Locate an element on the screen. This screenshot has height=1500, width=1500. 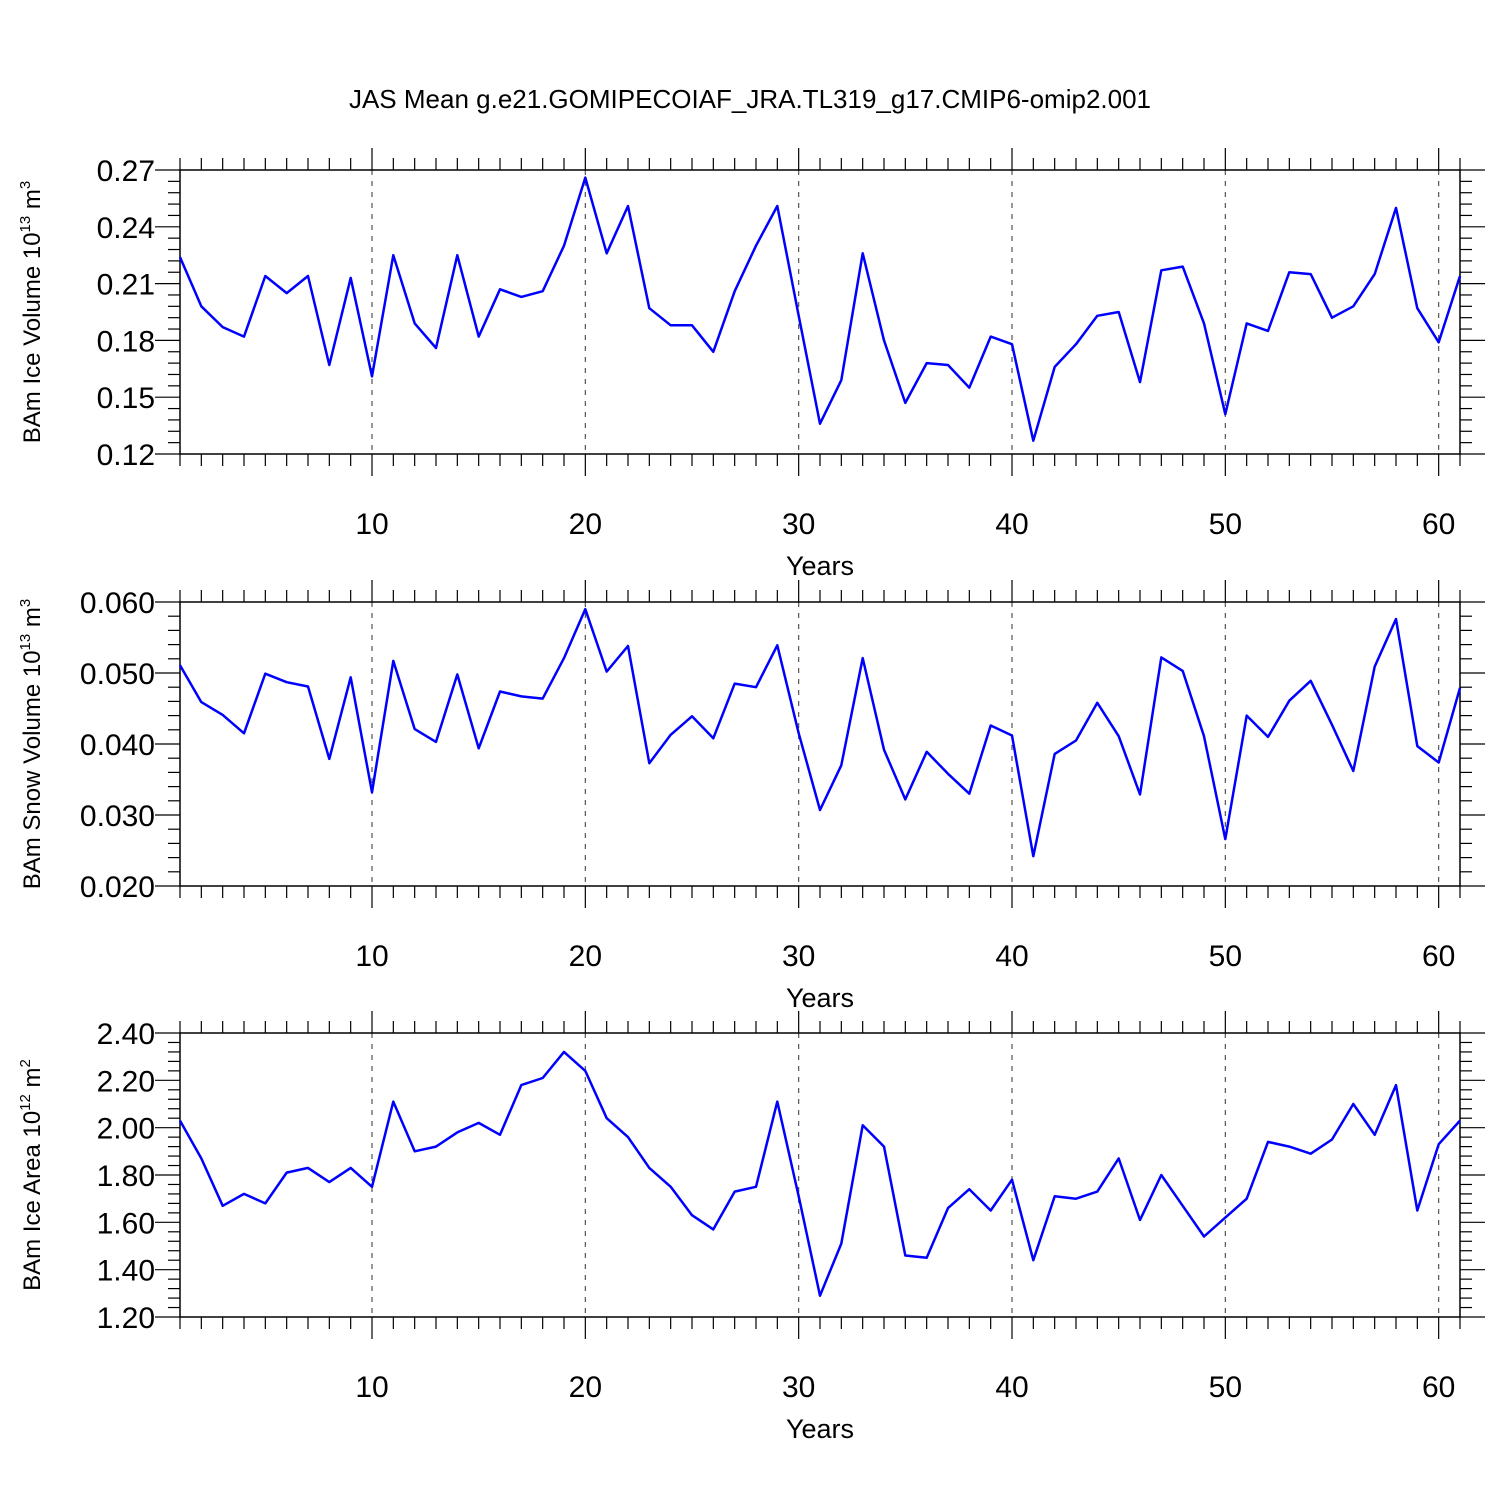
y-tick-label: 0.040 is located at coordinates (117, 745).